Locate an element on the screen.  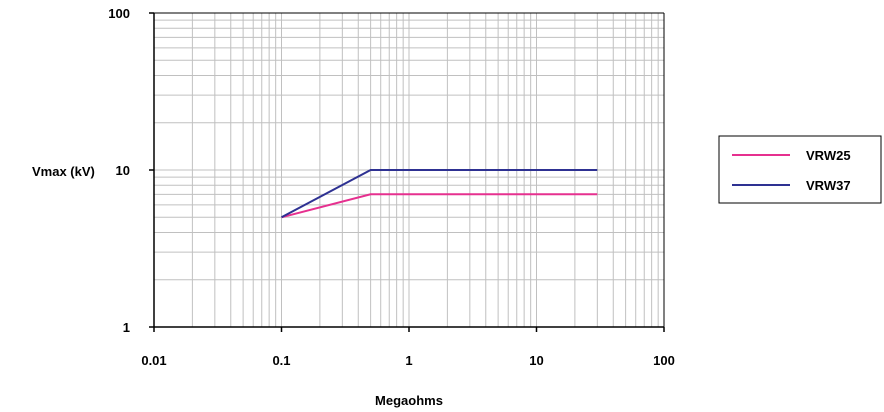
y-tick-label: 100 is located at coordinates (119, 13).